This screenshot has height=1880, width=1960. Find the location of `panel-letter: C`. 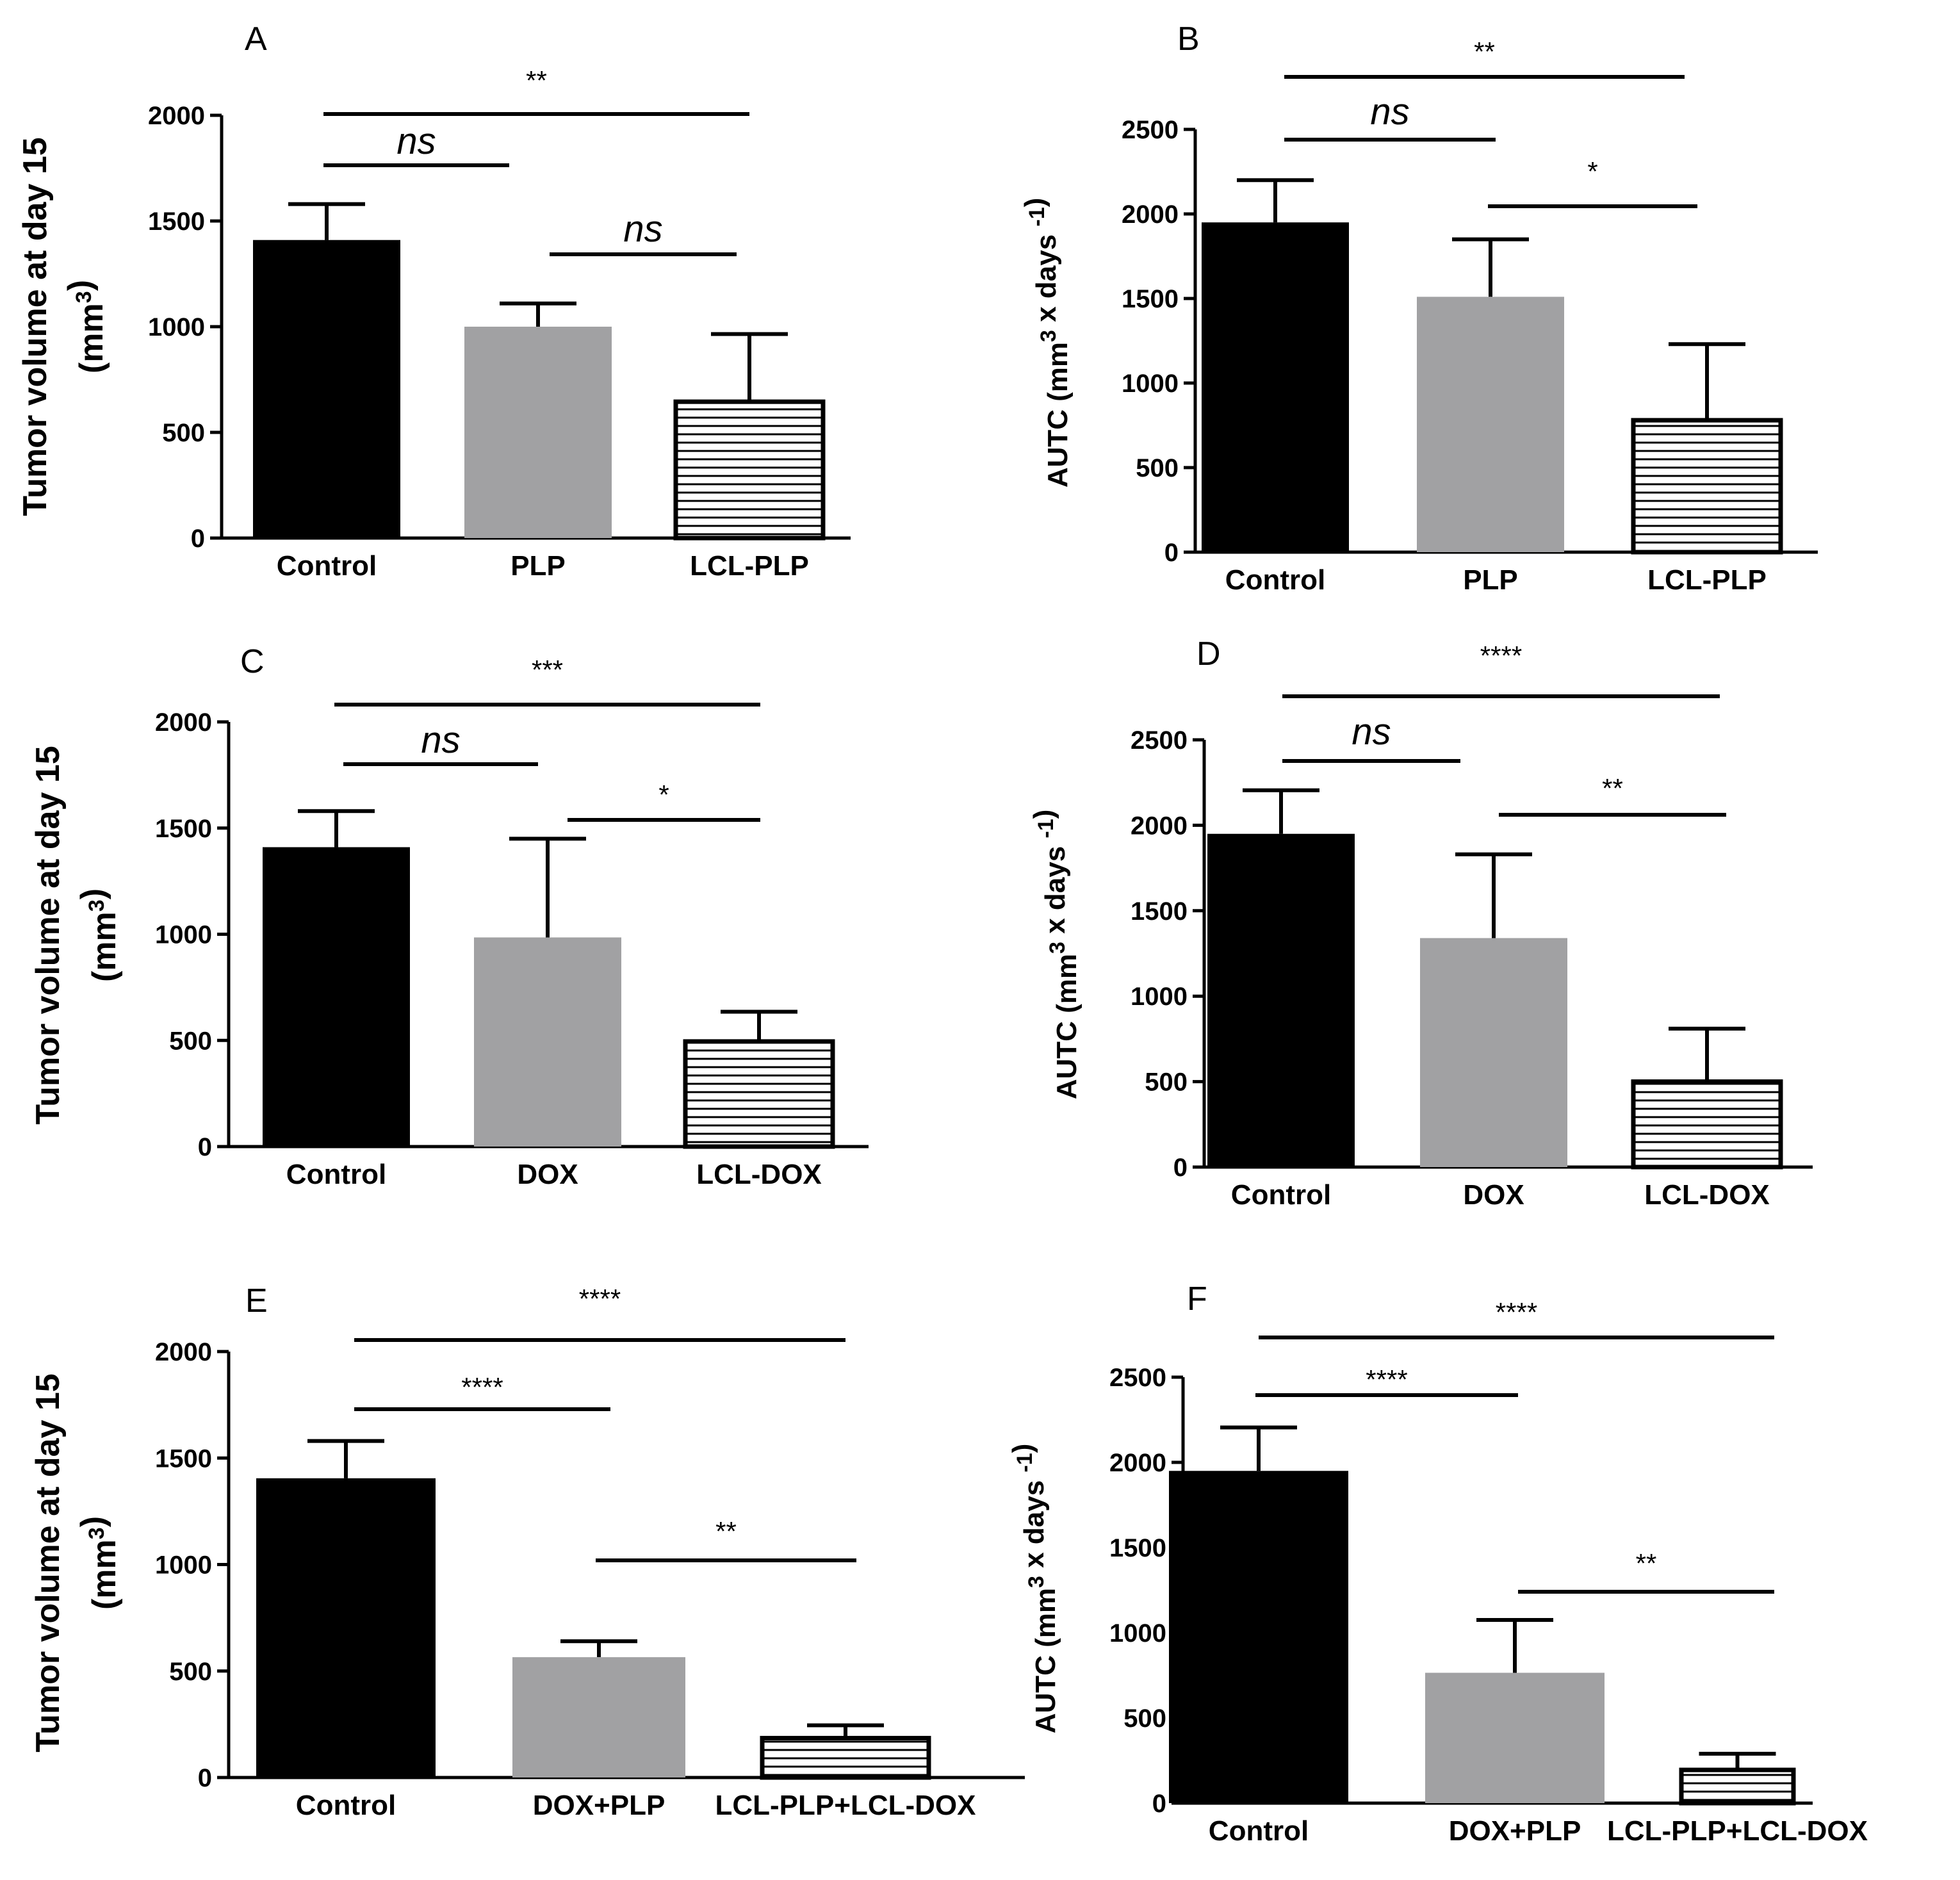

panel-letter: C is located at coordinates (252, 662).